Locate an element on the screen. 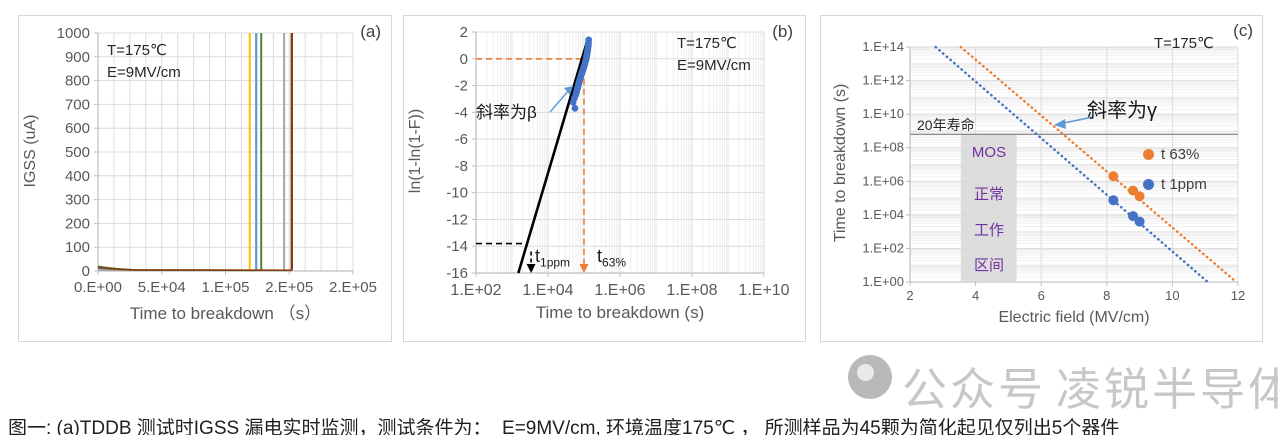 The width and height of the screenshot is (1278, 435). chart-b-test-conditions: T=175℃ E=9MV/cm is located at coordinates (714, 55).